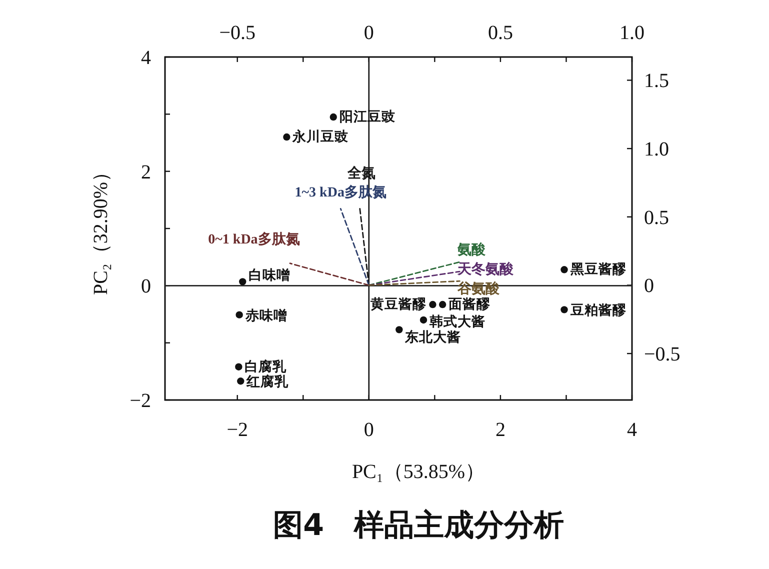 The height and width of the screenshot is (569, 769). What do you see at coordinates (320, 136) in the screenshot?
I see `data-label: 永川豆豉` at bounding box center [320, 136].